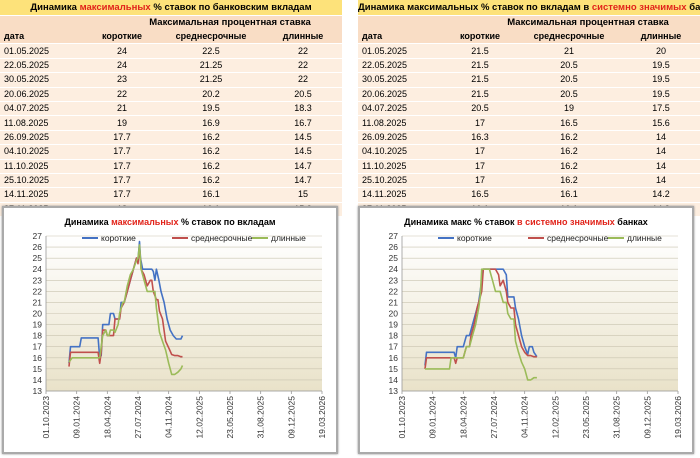 This screenshot has width=700, height=458. What do you see at coordinates (144, 222) in the screenshot?
I see `chart-title-highlight: максимальных` at bounding box center [144, 222].